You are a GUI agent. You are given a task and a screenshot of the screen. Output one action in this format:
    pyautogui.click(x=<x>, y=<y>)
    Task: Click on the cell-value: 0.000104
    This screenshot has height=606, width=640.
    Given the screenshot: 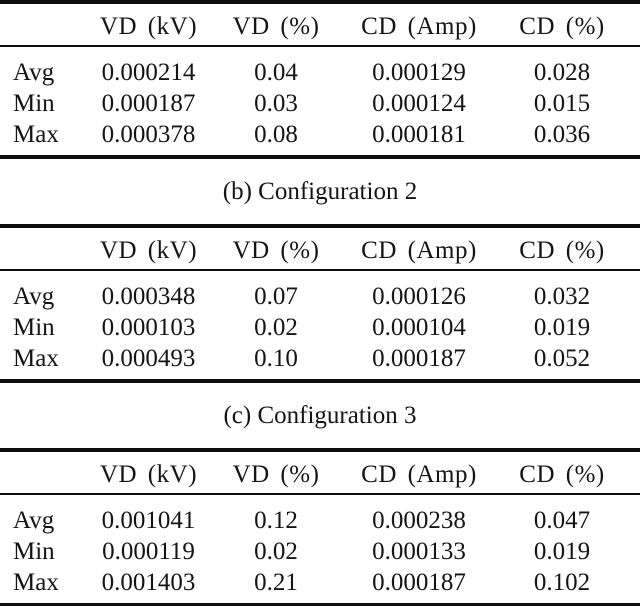 What is the action you would take?
    pyautogui.click(x=419, y=327)
    